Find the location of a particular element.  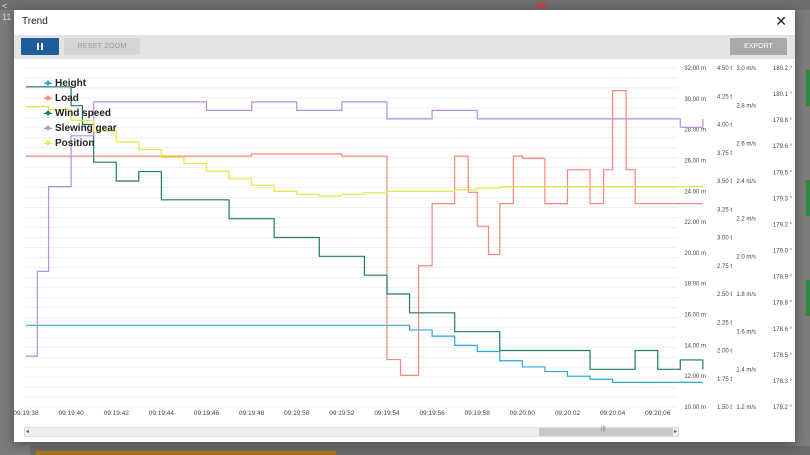

y-tick-label: 1.4 m/s is located at coordinates (746, 370).